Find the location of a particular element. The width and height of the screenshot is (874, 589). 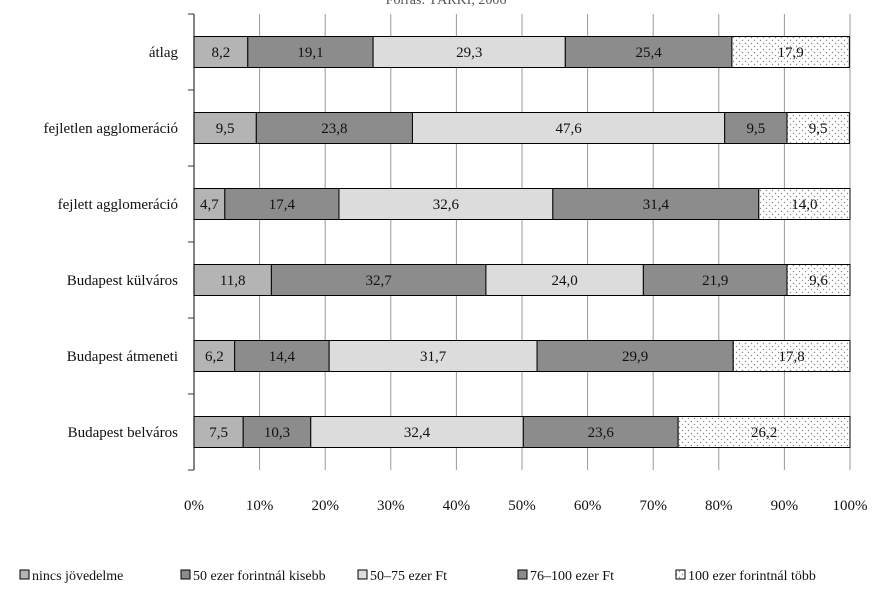

x-tick-label: 10% is located at coordinates (260, 506).